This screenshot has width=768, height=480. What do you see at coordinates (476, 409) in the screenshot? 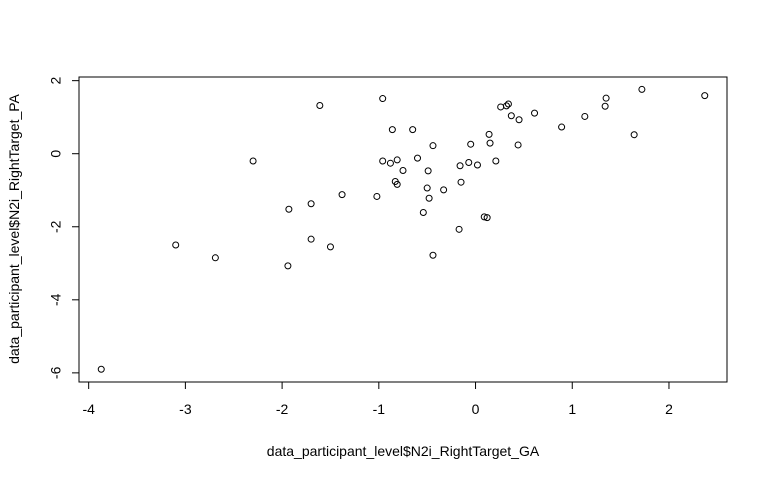
I see `x-tick-label: 0` at bounding box center [476, 409].